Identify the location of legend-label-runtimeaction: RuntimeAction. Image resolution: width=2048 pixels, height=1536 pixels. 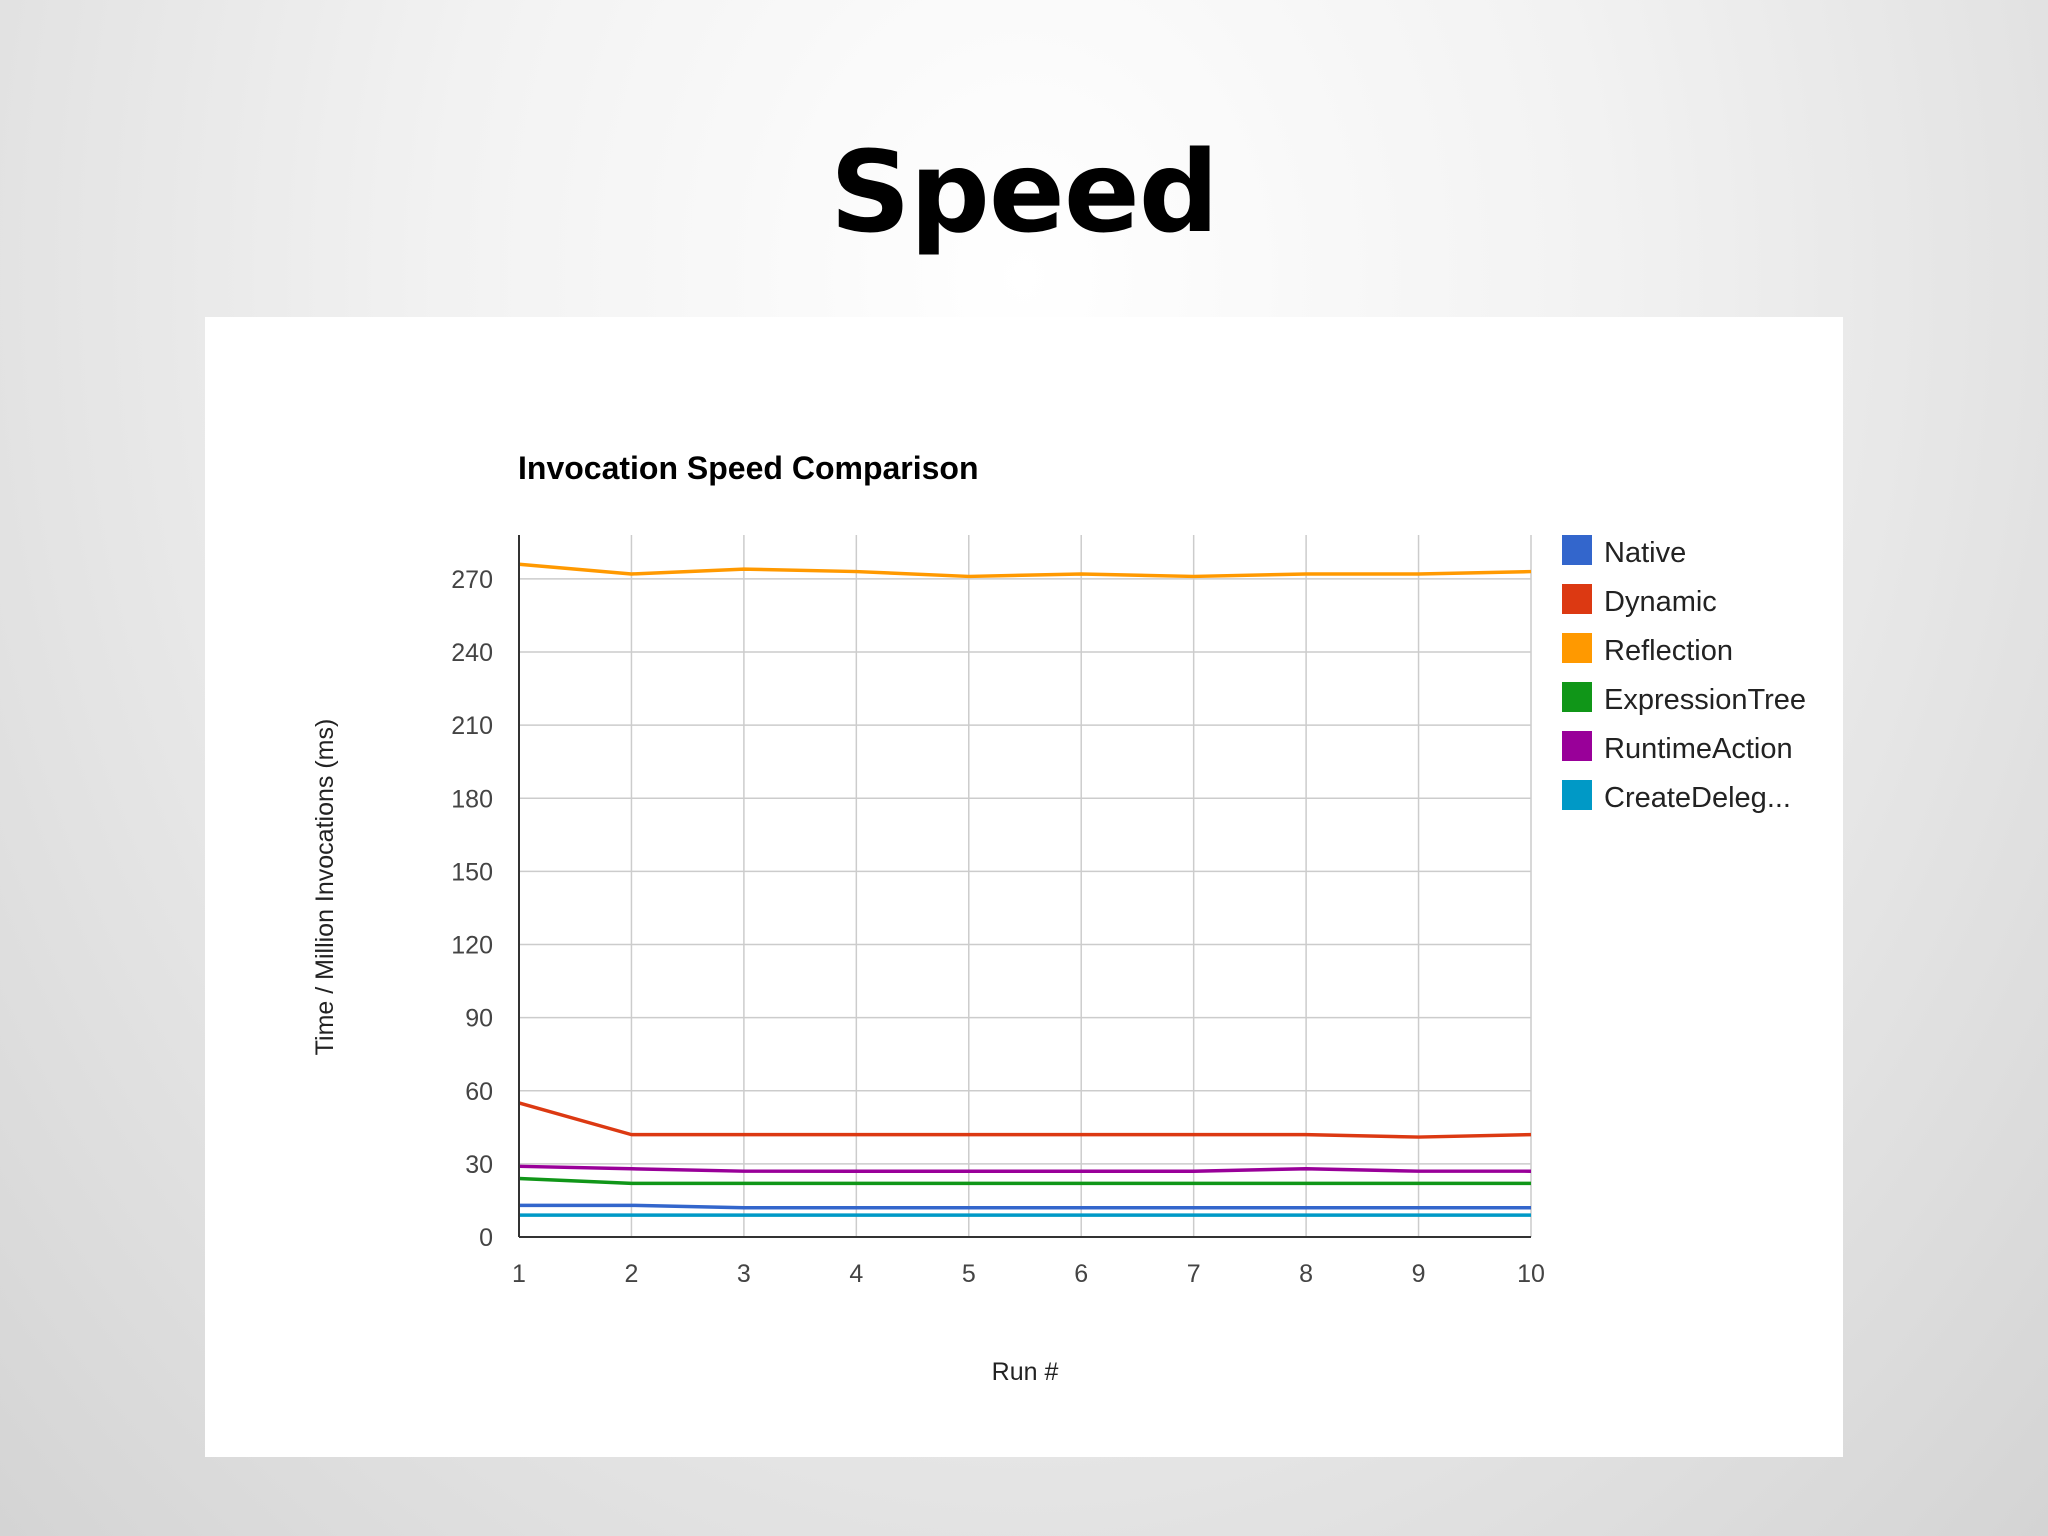
(1698, 749).